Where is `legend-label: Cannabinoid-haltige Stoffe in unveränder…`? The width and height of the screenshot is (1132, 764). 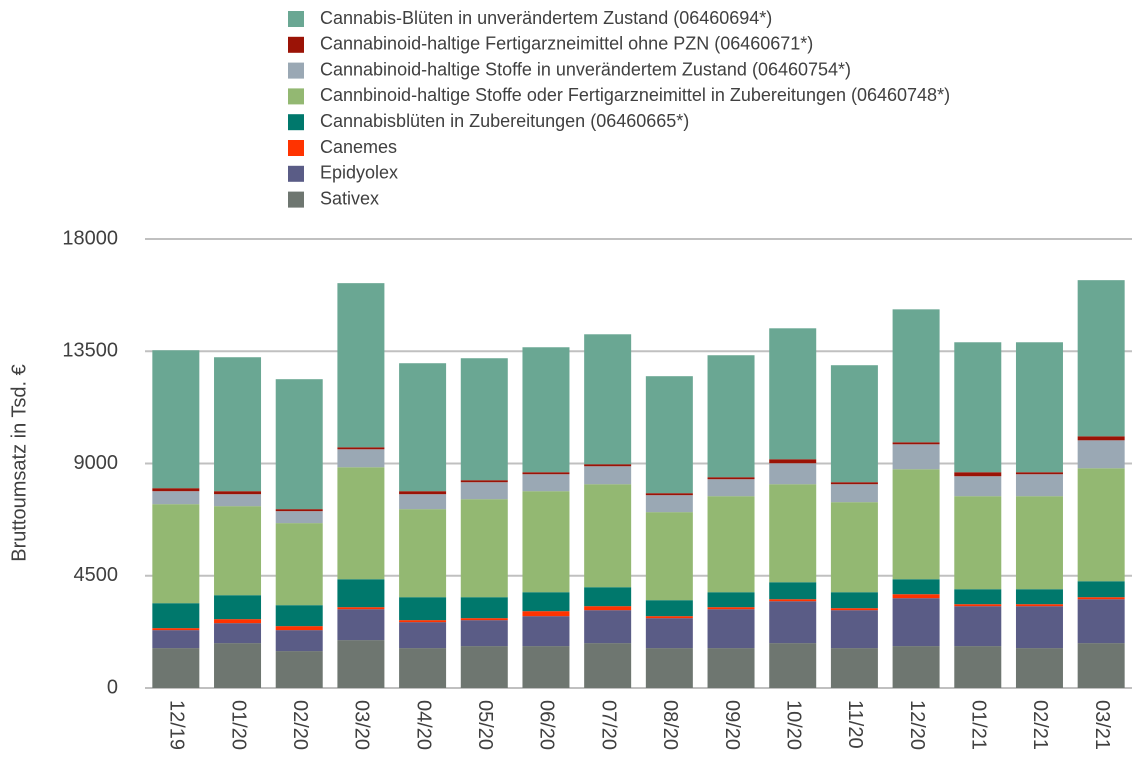
legend-label: Cannabinoid-haltige Stoffe in unveränder… is located at coordinates (585, 69).